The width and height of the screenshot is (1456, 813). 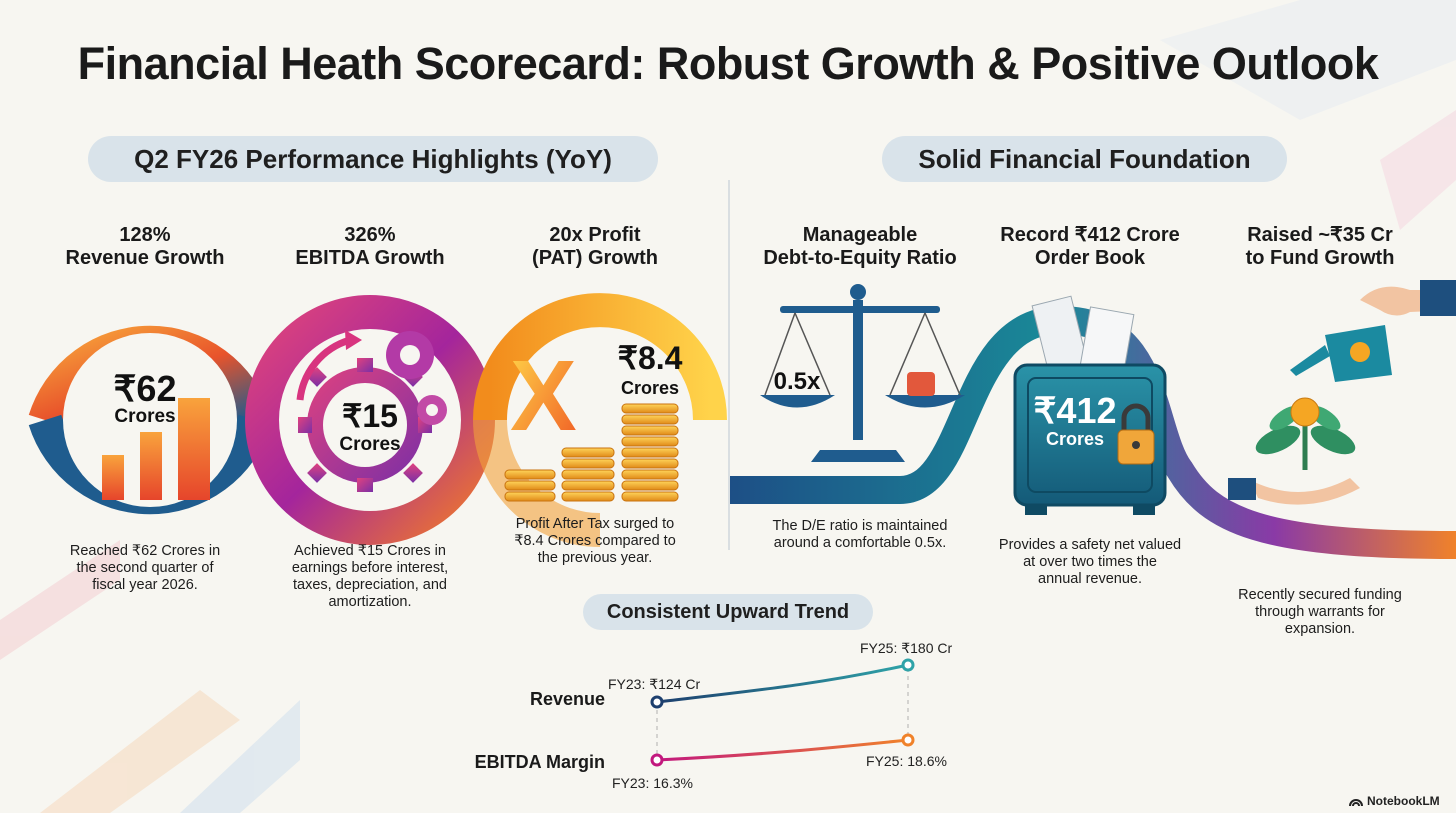 I want to click on revenue-growth-metric: 128% Revenue Growth, so click(x=145, y=247).